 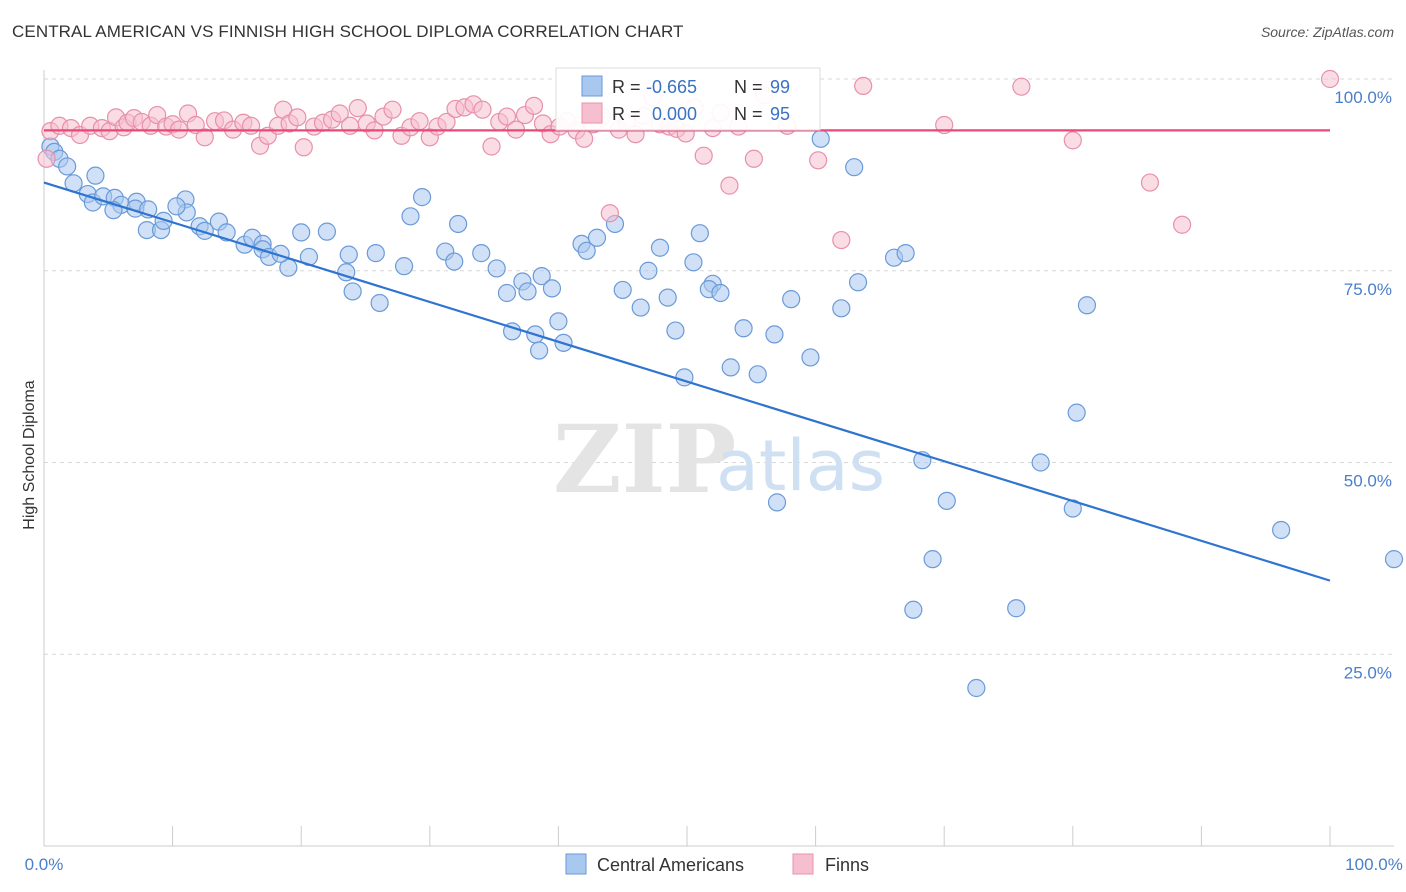 What do you see at coordinates (626, 87) in the screenshot?
I see `stats-r-label-blue: R =` at bounding box center [626, 87].